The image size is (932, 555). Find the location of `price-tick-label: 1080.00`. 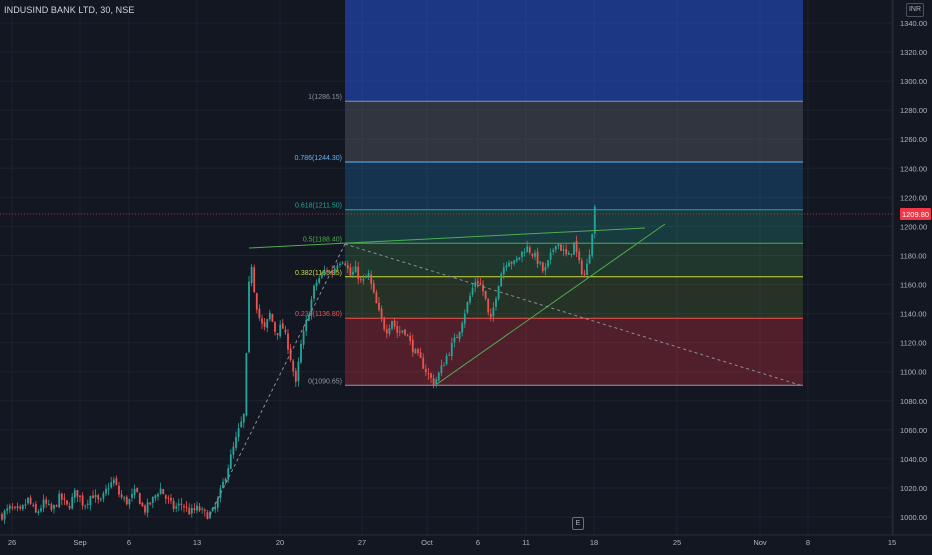

price-tick-label: 1080.00 is located at coordinates (913, 401).